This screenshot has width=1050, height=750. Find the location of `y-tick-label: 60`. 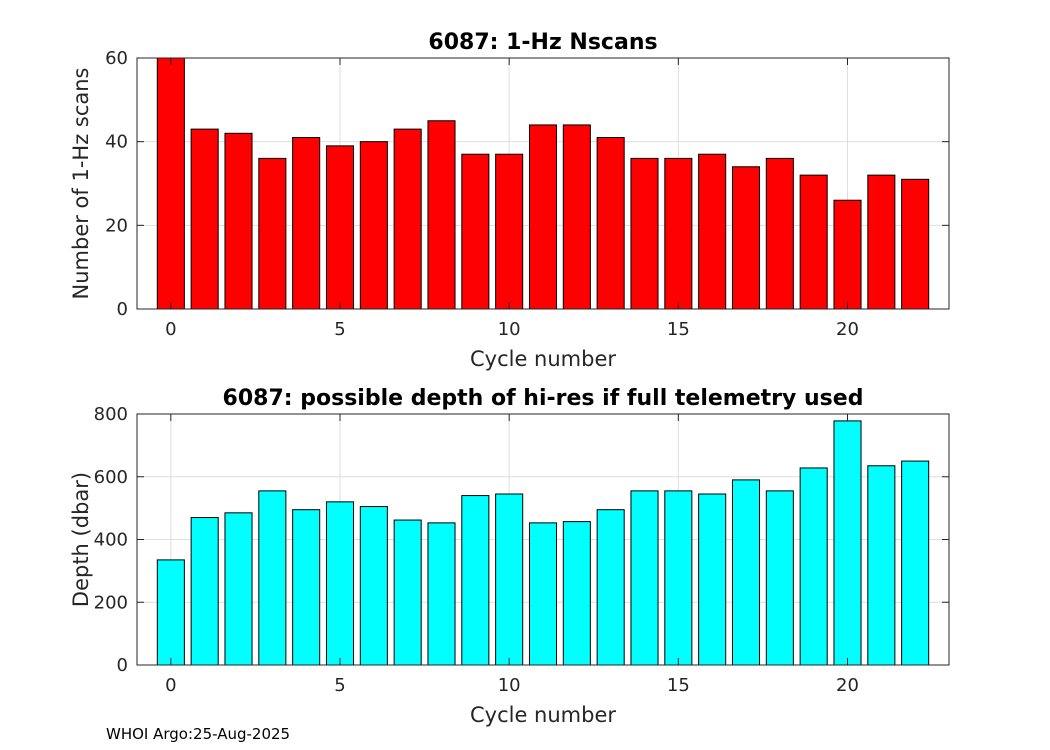

y-tick-label: 60 is located at coordinates (116, 58).